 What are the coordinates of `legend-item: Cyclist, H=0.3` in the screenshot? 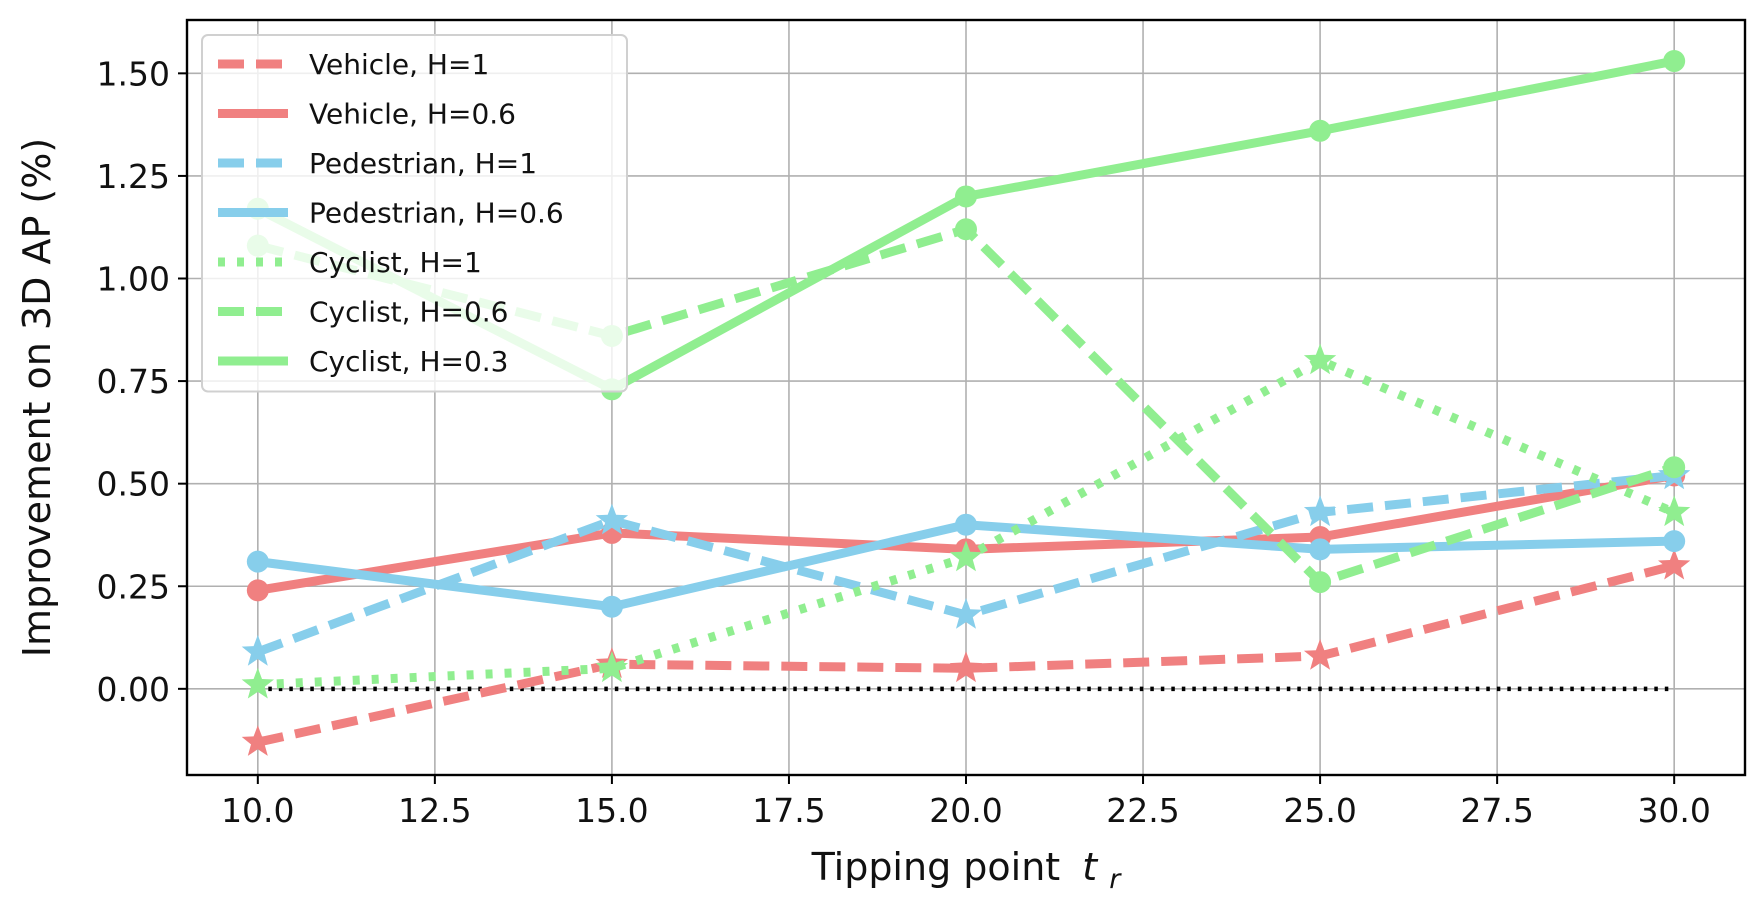 It's located at (363, 361).